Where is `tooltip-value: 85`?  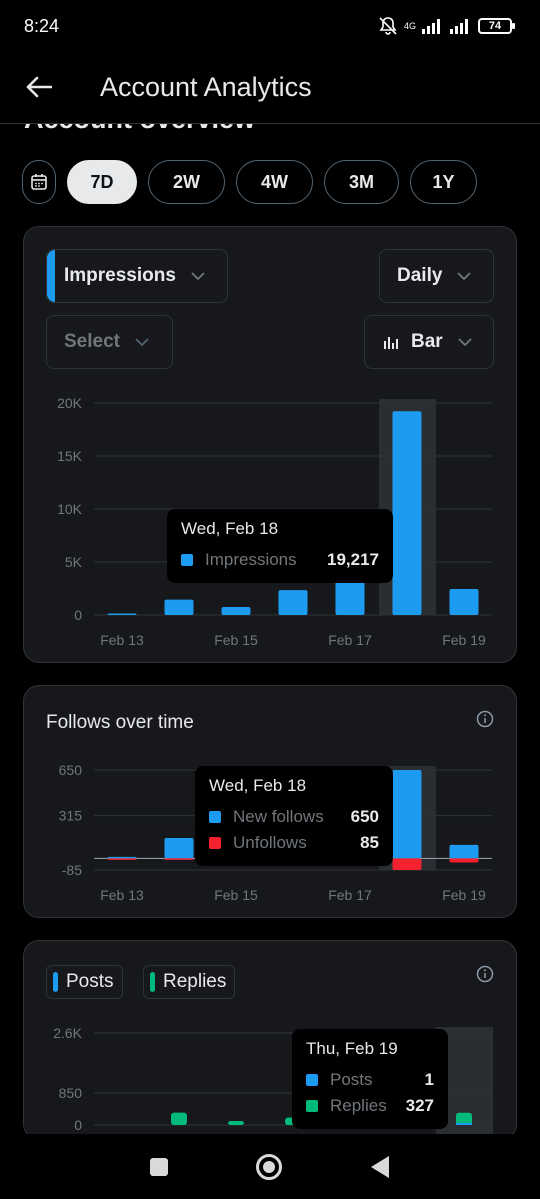
tooltip-value: 85 is located at coordinates (369, 842).